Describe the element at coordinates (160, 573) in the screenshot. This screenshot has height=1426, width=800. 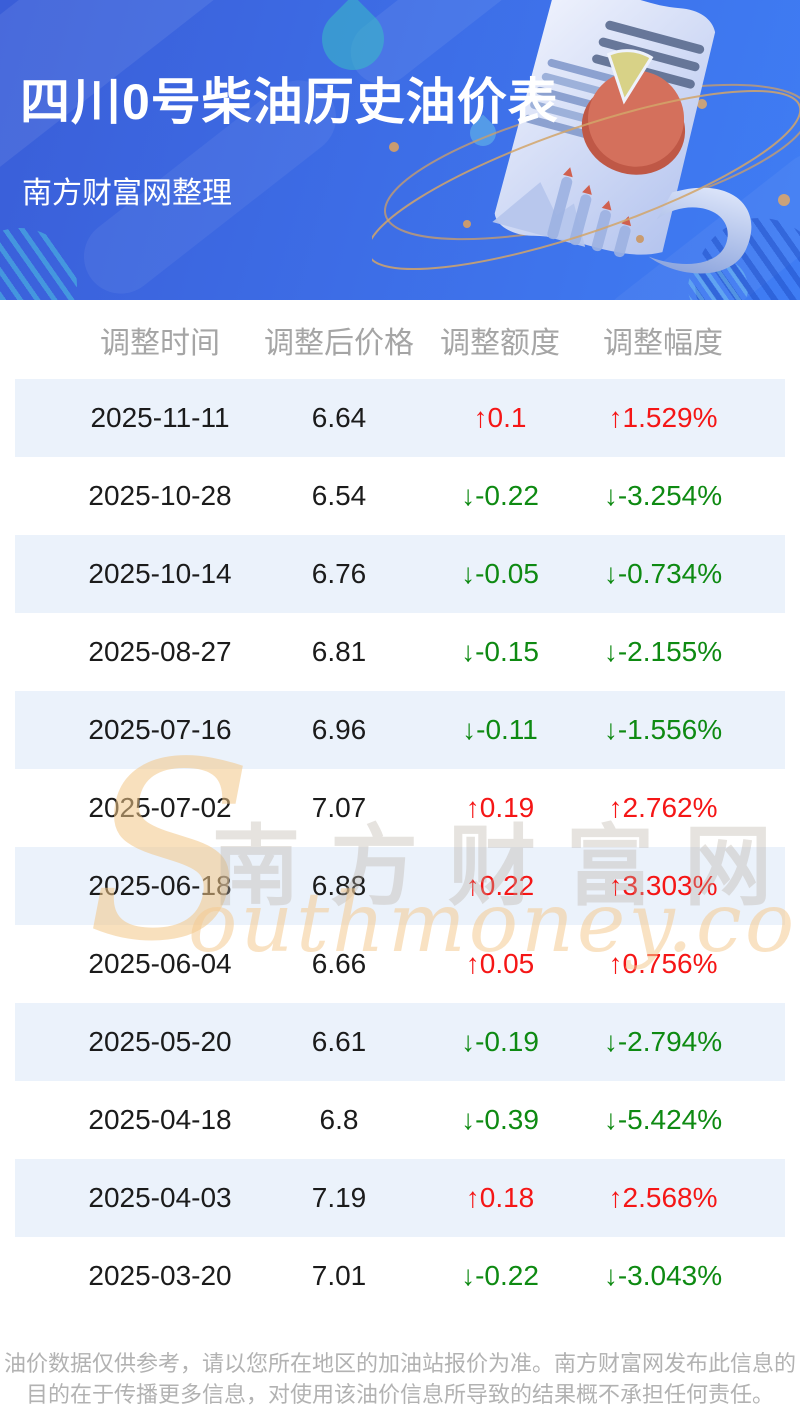
I see `cell-date: 2025-10-14` at that location.